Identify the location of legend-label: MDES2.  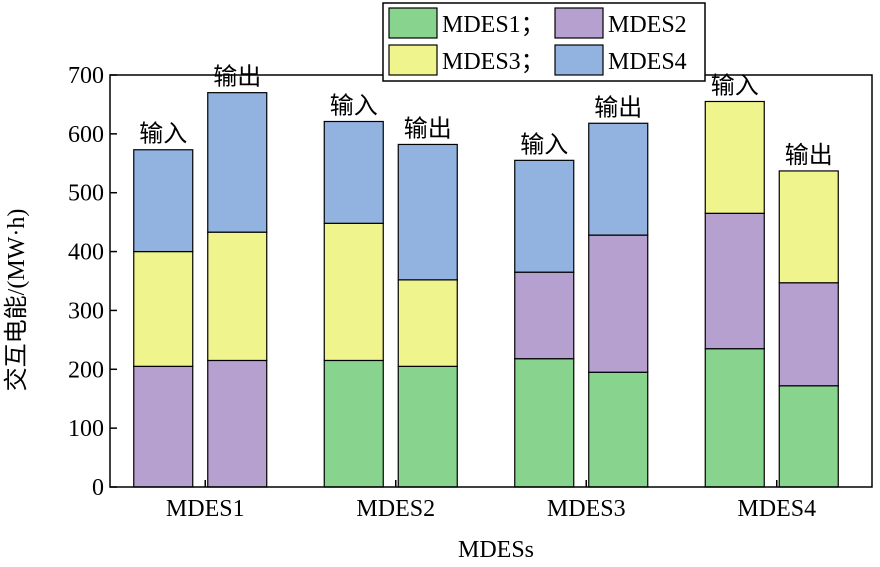
(647, 25).